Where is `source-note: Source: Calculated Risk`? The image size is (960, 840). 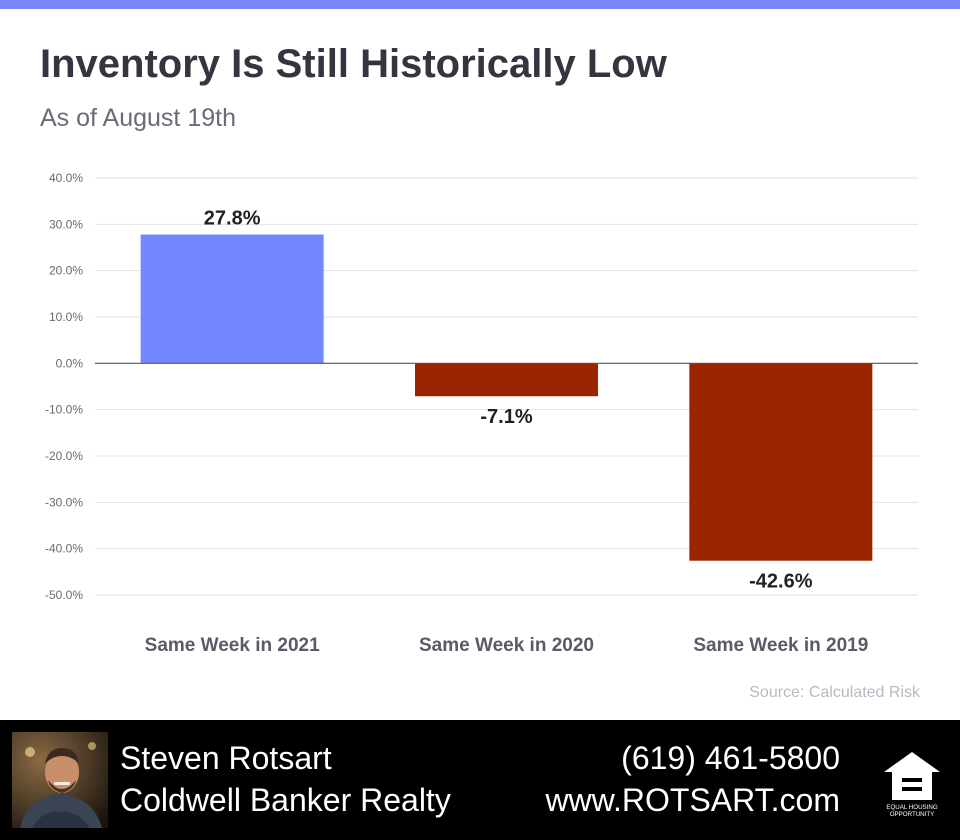 source-note: Source: Calculated Risk is located at coordinates (834, 692).